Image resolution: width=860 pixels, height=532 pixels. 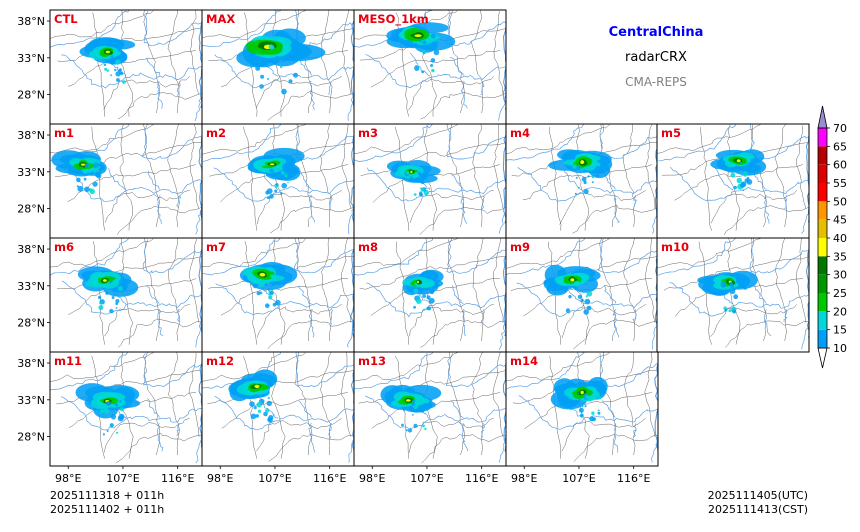 I want to click on colorbar-tick-label: 30, so click(x=840, y=275).